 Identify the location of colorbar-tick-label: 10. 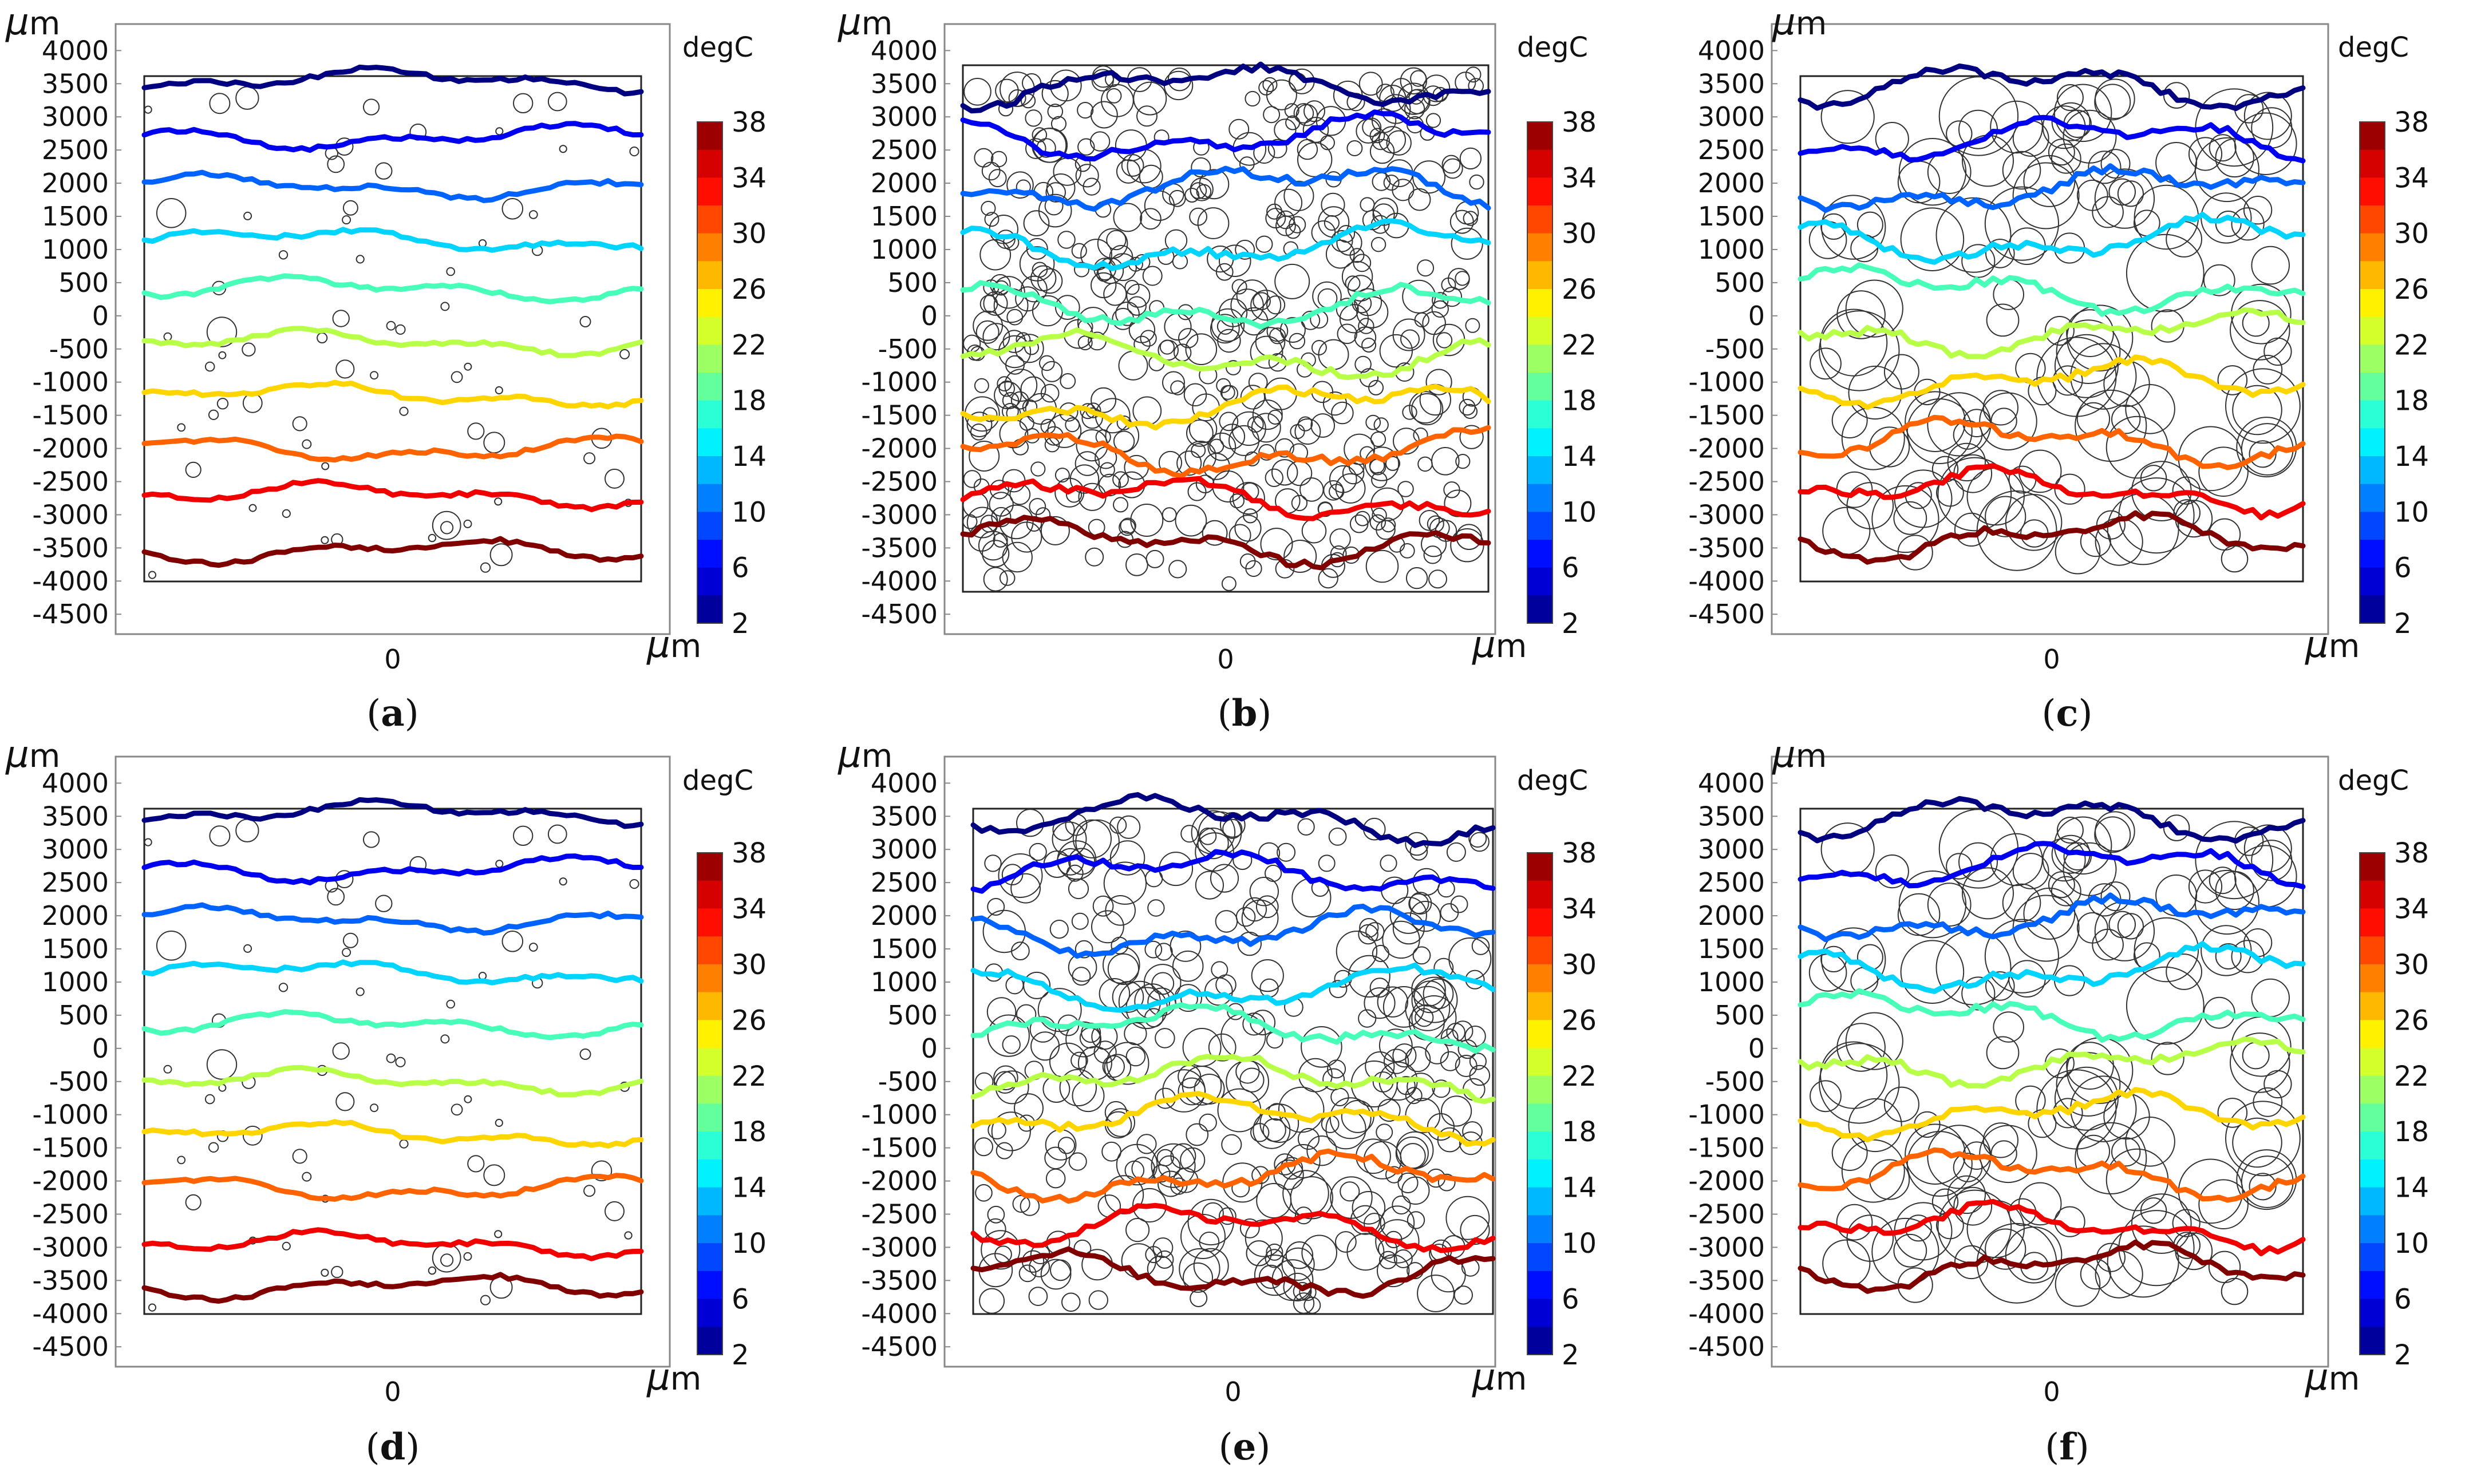
(2411, 1244).